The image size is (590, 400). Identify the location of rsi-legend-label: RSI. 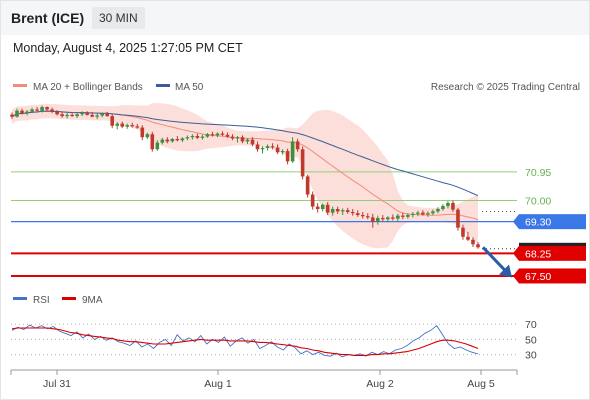
(41, 300).